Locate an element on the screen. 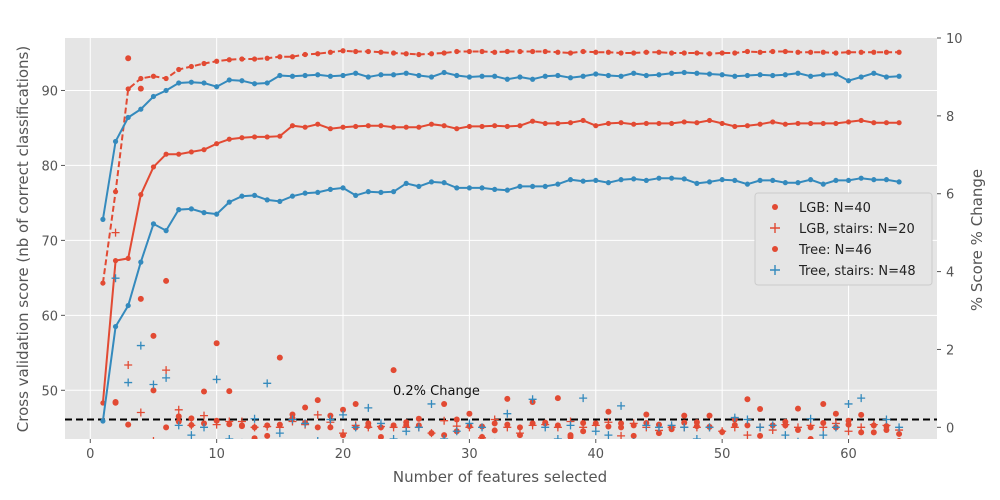  y-tick-label: 60 is located at coordinates (49, 316).